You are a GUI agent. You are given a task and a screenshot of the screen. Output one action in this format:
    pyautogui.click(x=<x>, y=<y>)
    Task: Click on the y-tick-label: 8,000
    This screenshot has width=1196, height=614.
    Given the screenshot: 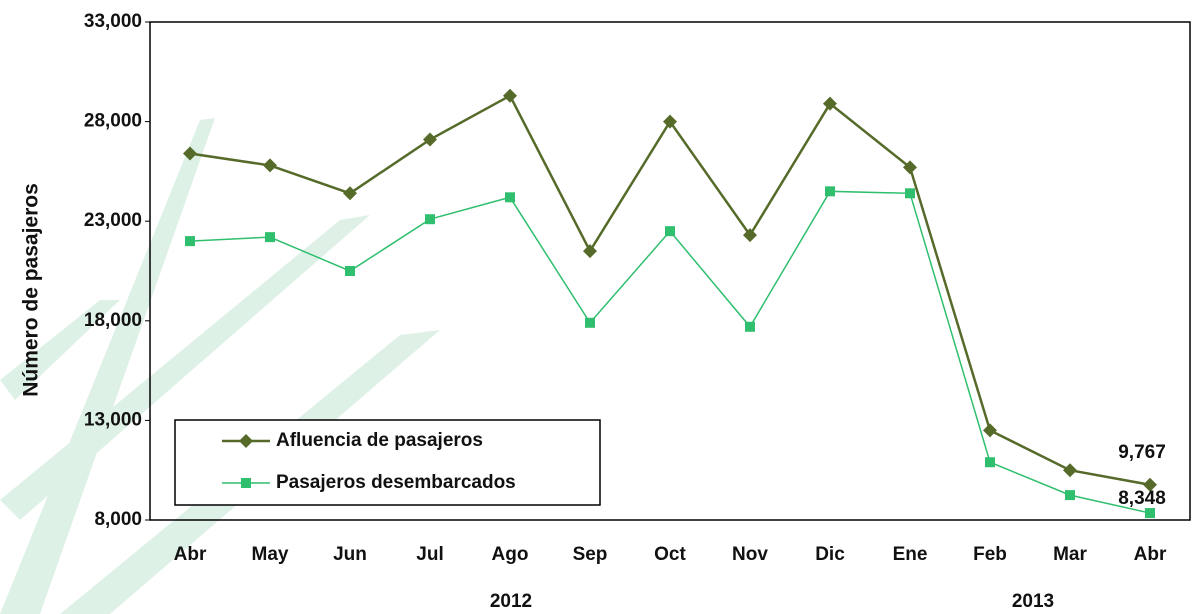 What is the action you would take?
    pyautogui.click(x=118, y=519)
    